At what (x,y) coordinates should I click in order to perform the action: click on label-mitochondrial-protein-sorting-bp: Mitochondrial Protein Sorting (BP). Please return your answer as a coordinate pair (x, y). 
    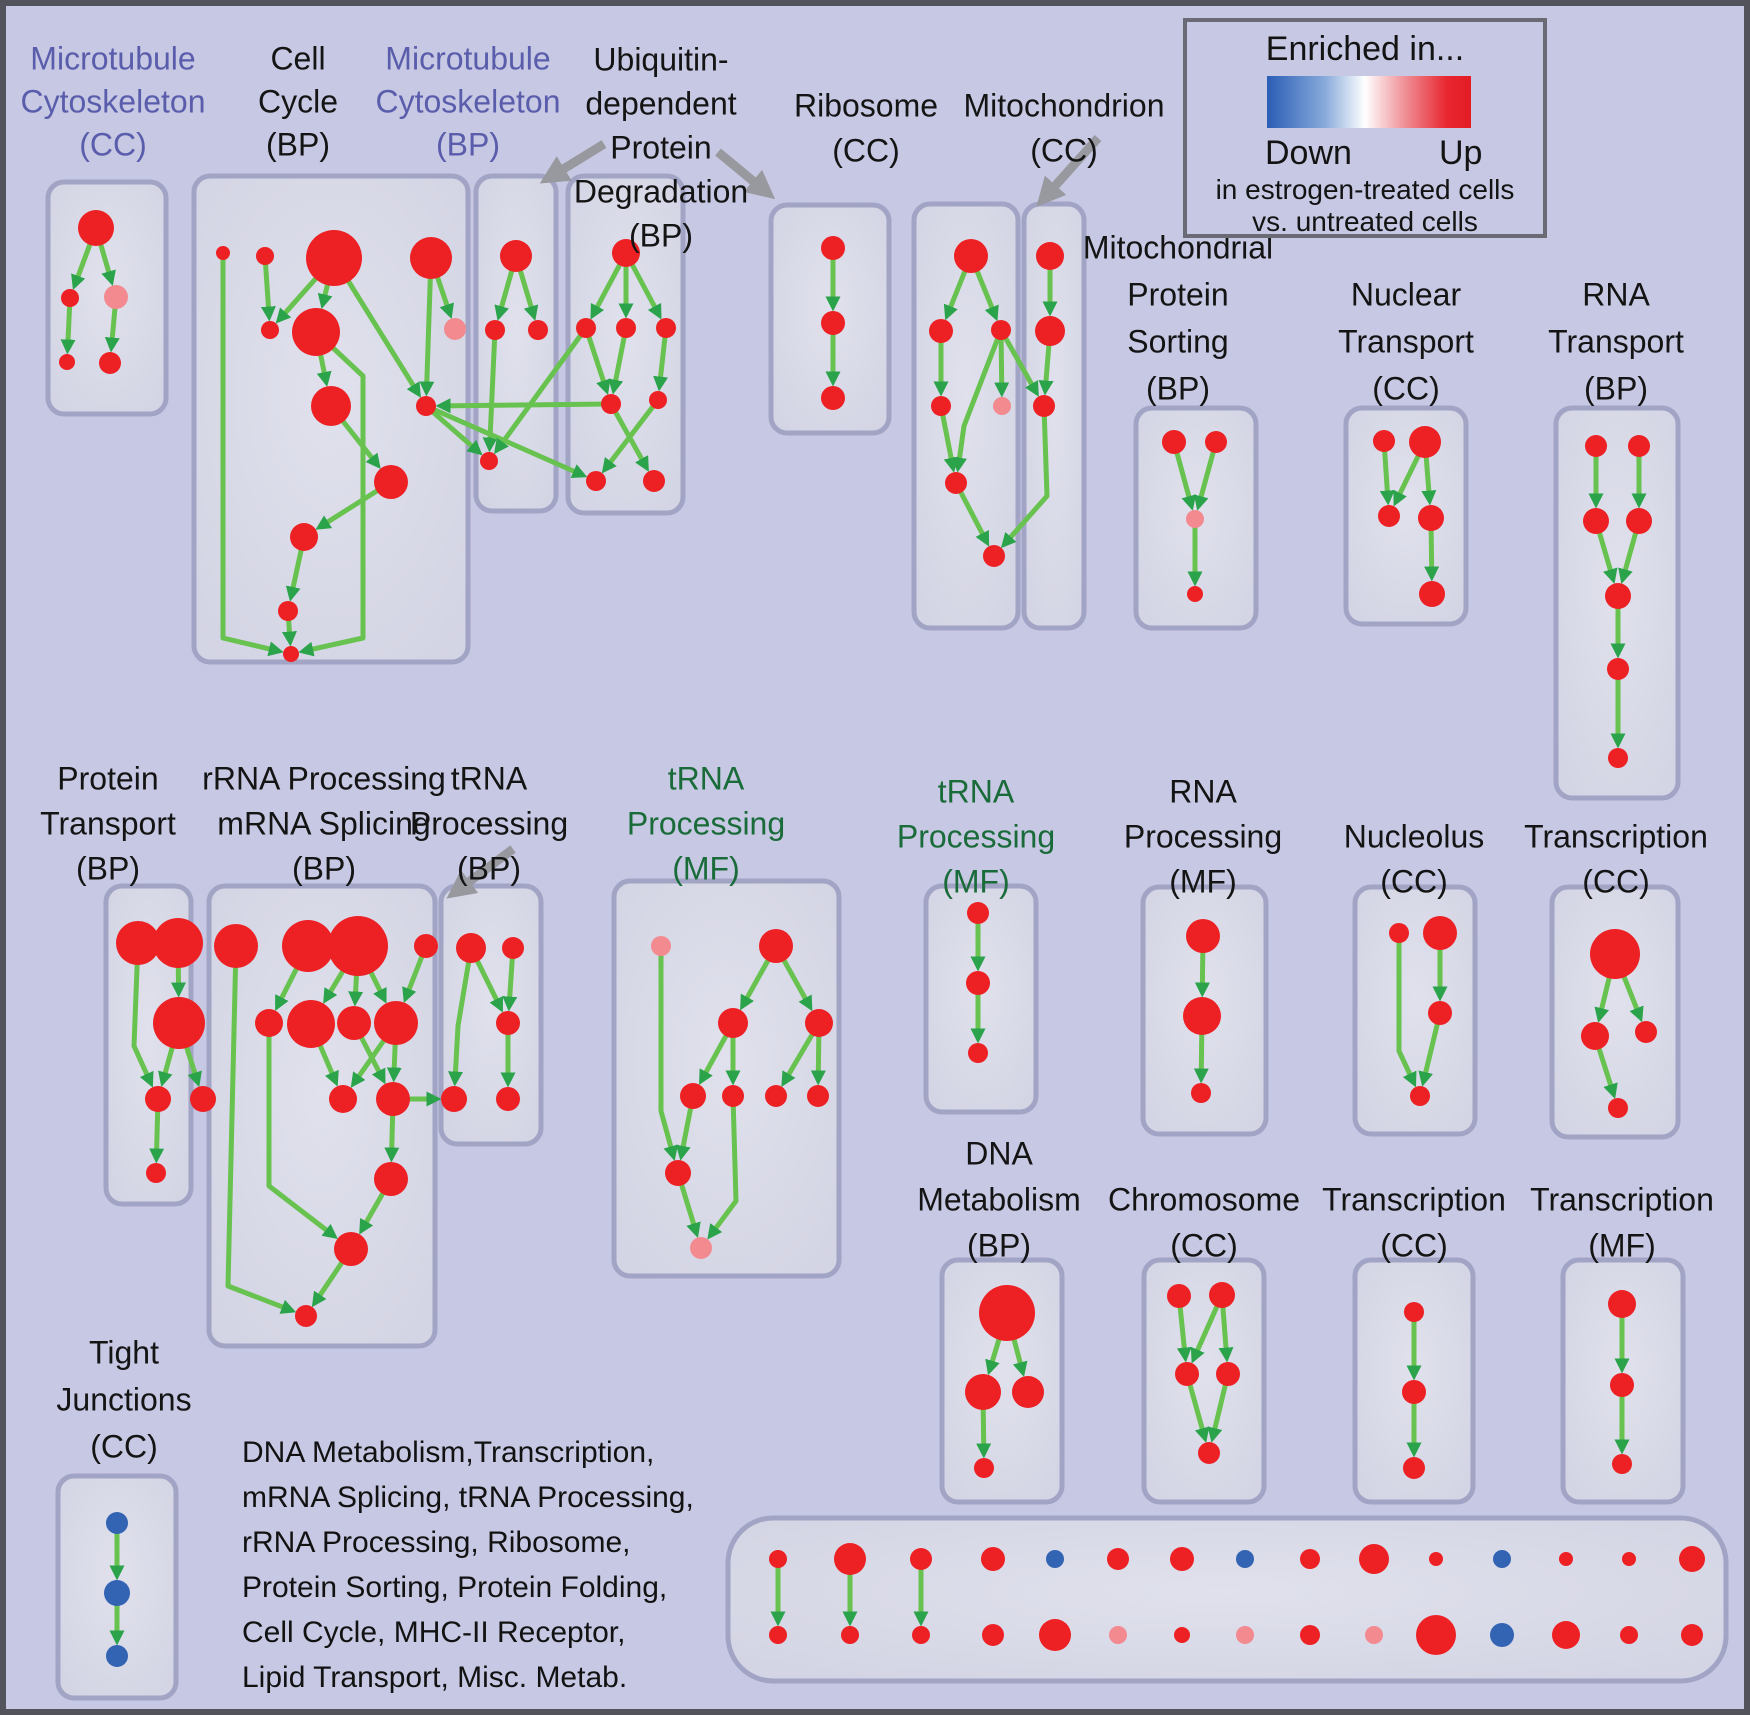
    Looking at the image, I should click on (1178, 317).